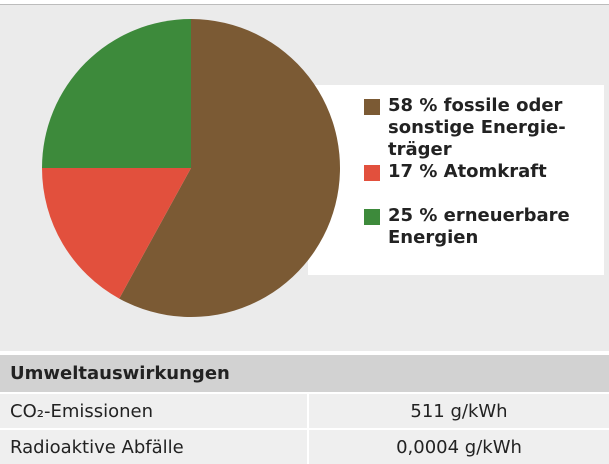  I want to click on legend-value: 58 %, so click(413, 105).